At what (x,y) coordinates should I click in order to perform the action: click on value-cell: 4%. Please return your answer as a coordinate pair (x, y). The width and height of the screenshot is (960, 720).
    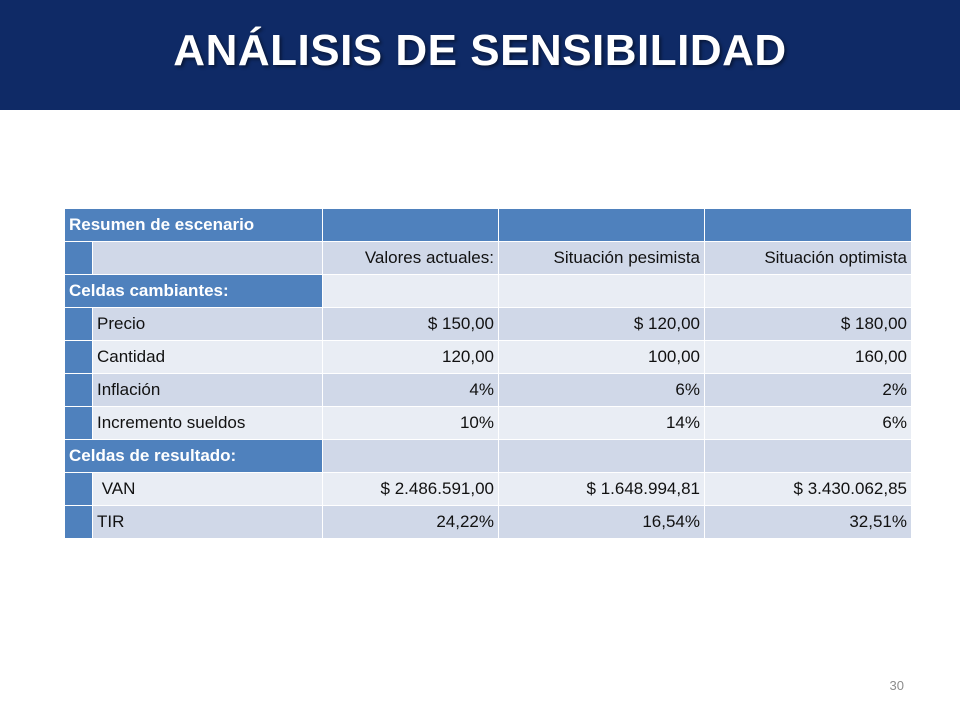
    Looking at the image, I should click on (410, 390).